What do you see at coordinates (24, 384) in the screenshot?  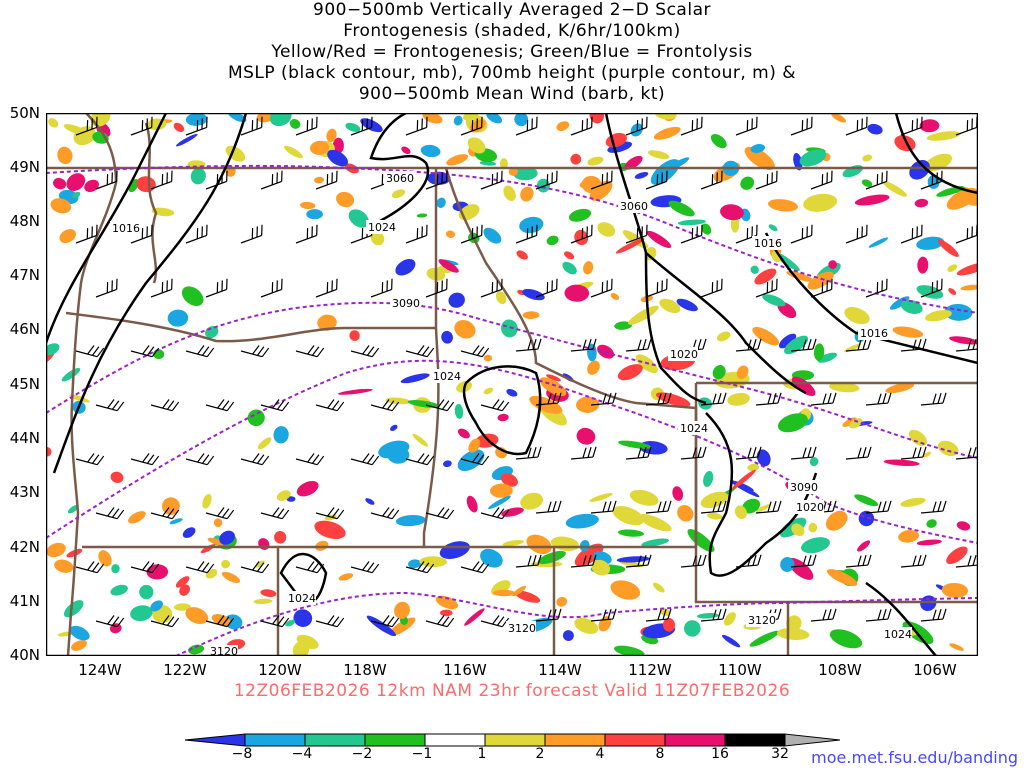 I see `lat-label-45n: 45N` at bounding box center [24, 384].